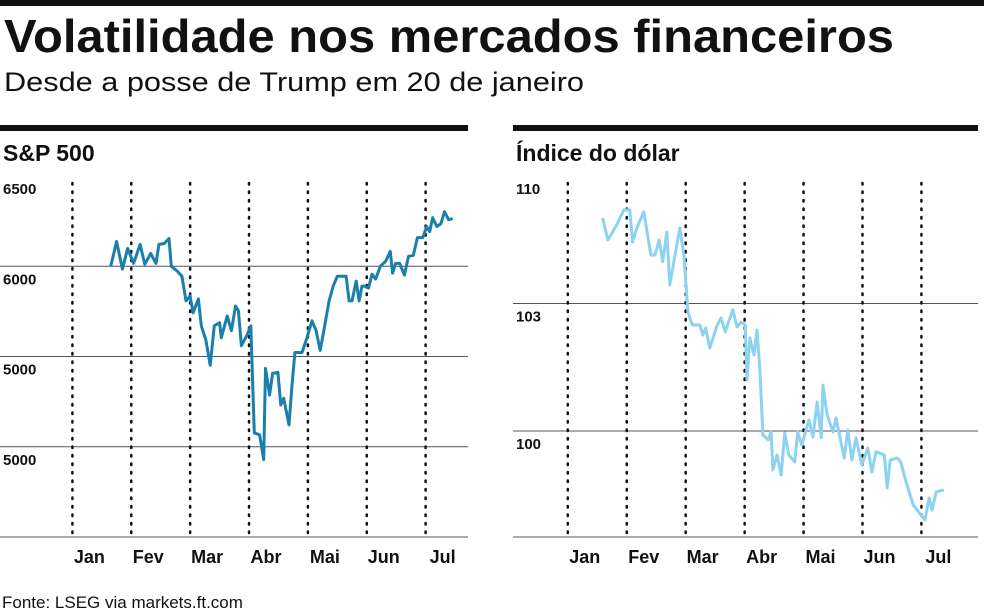 This screenshot has width=984, height=616. I want to click on panel-title: S&P 500, so click(49, 153).